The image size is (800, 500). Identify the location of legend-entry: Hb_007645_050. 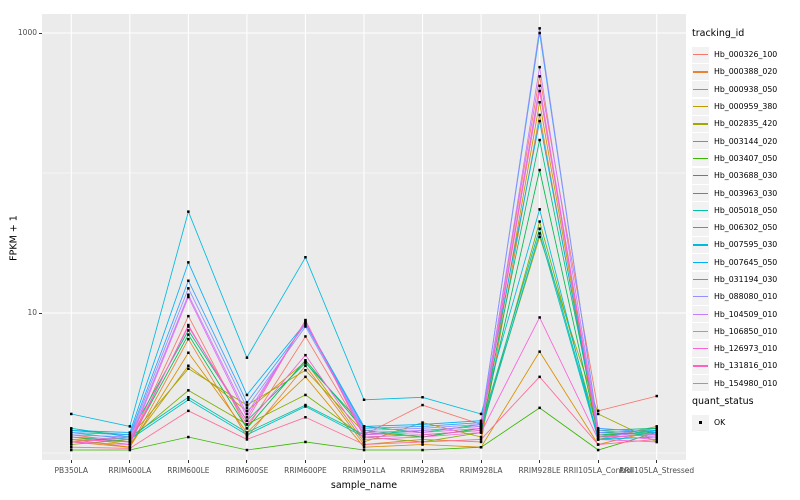
(746, 262).